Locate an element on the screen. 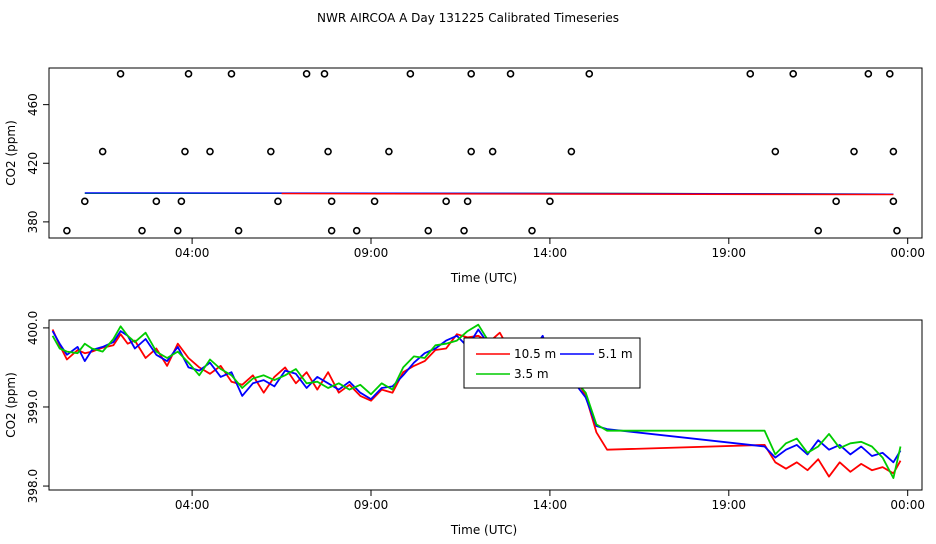 The height and width of the screenshot is (544, 936). y-tick-label: 399.0 is located at coordinates (33, 407).